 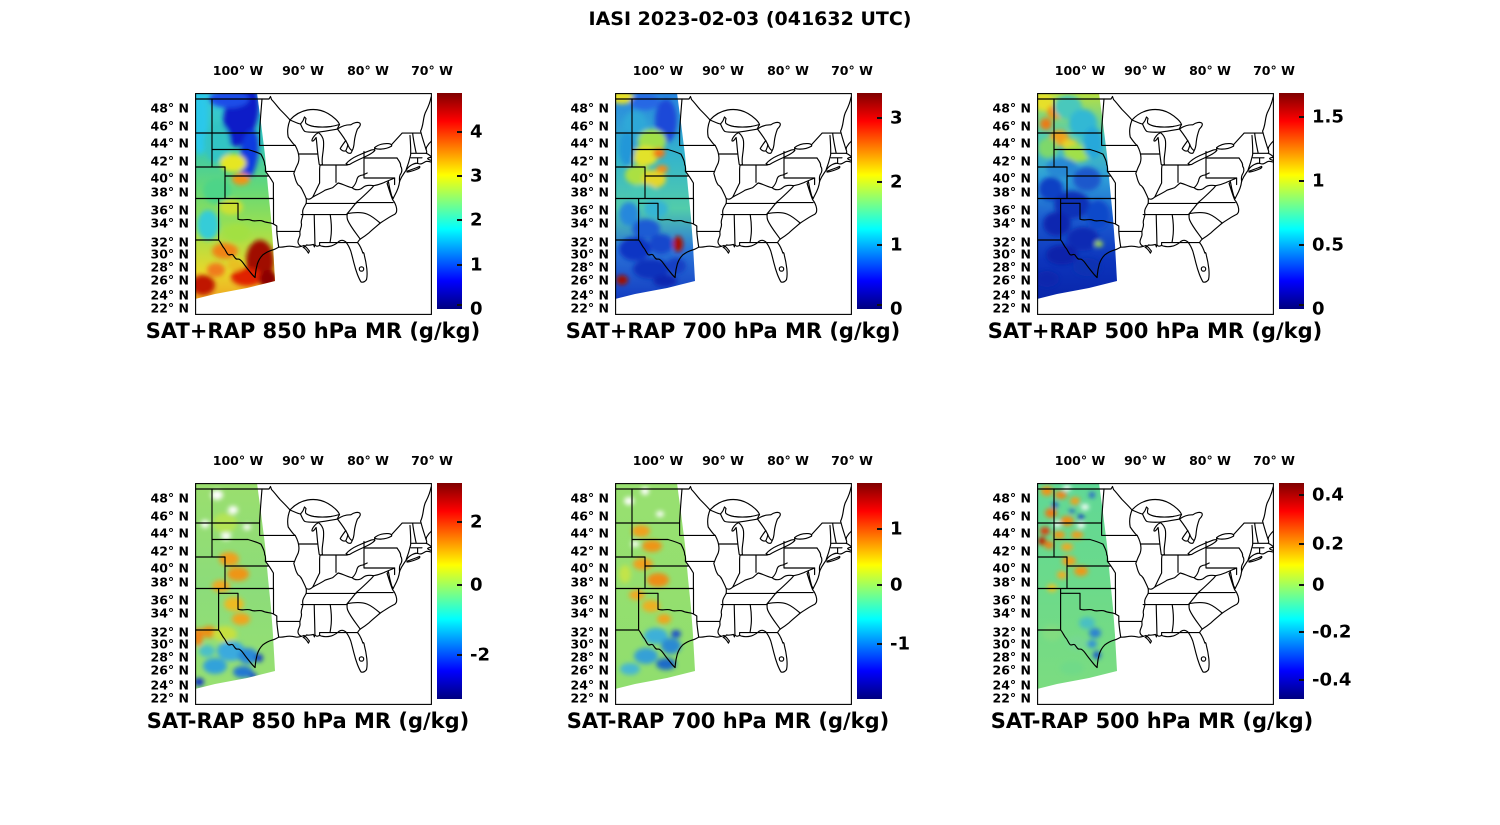 I want to click on lat-tick-label: 48° N, so click(x=169, y=108).